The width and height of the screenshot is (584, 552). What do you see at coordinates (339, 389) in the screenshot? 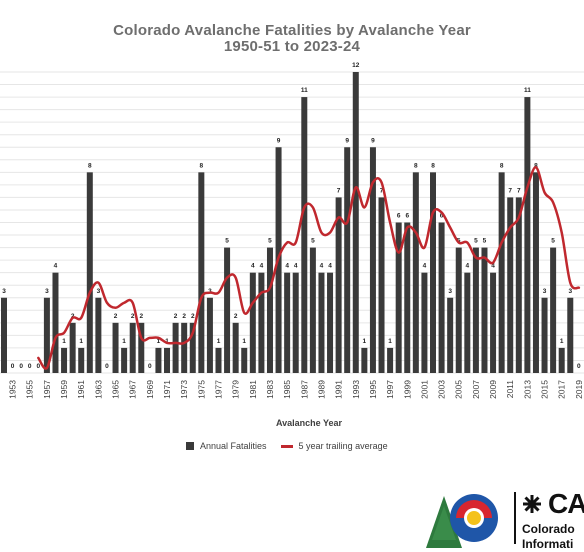
I see `x-tick-1991: 1991` at bounding box center [339, 389].